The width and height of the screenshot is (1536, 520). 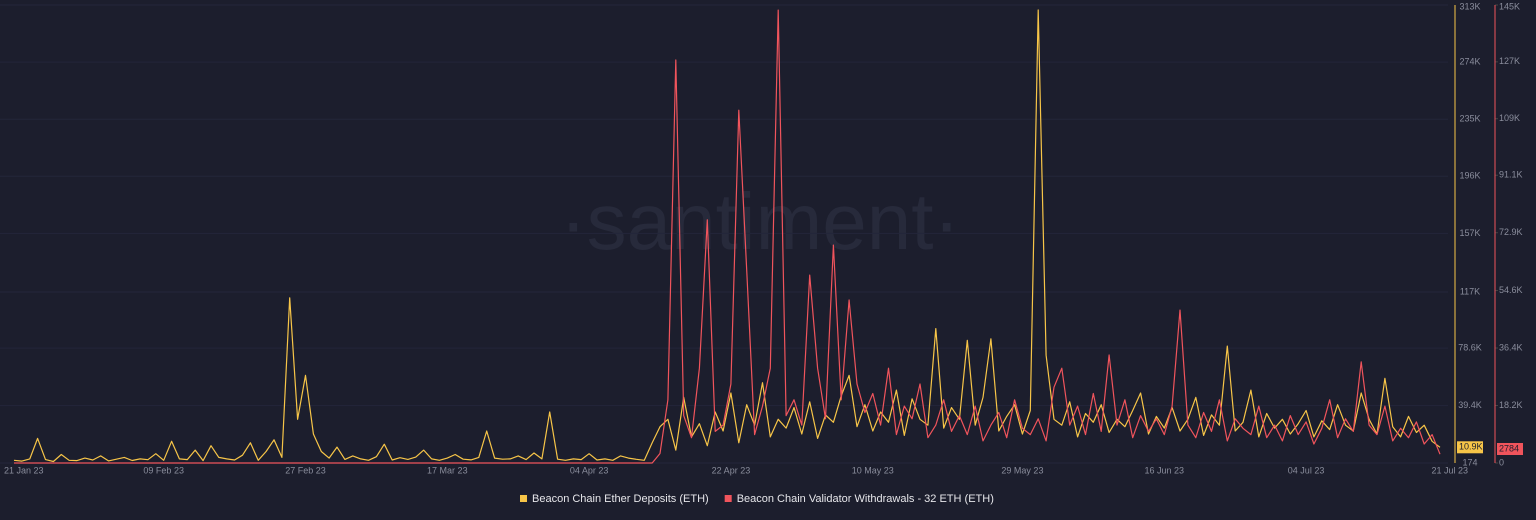 What do you see at coordinates (1511, 232) in the screenshot?
I see `y2-tick-label: 72.9K` at bounding box center [1511, 232].